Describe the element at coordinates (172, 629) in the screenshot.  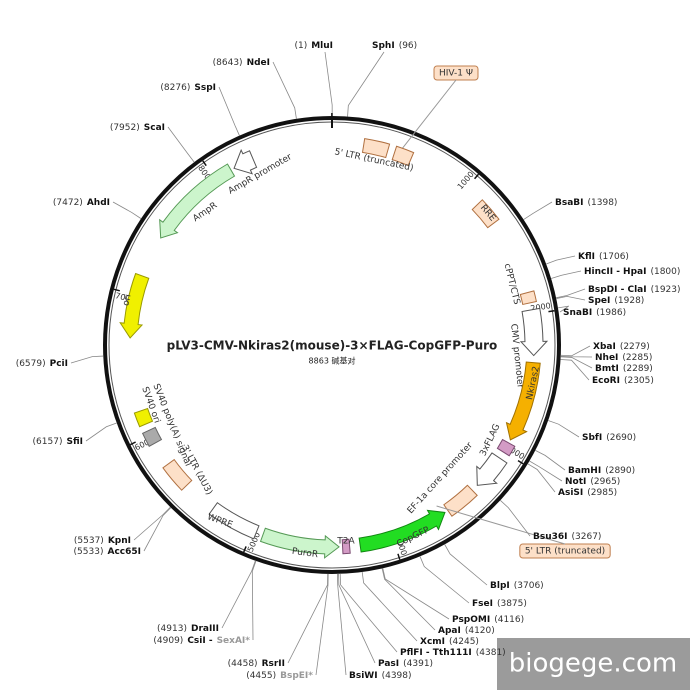
I see `site-pos: (4913)` at that location.